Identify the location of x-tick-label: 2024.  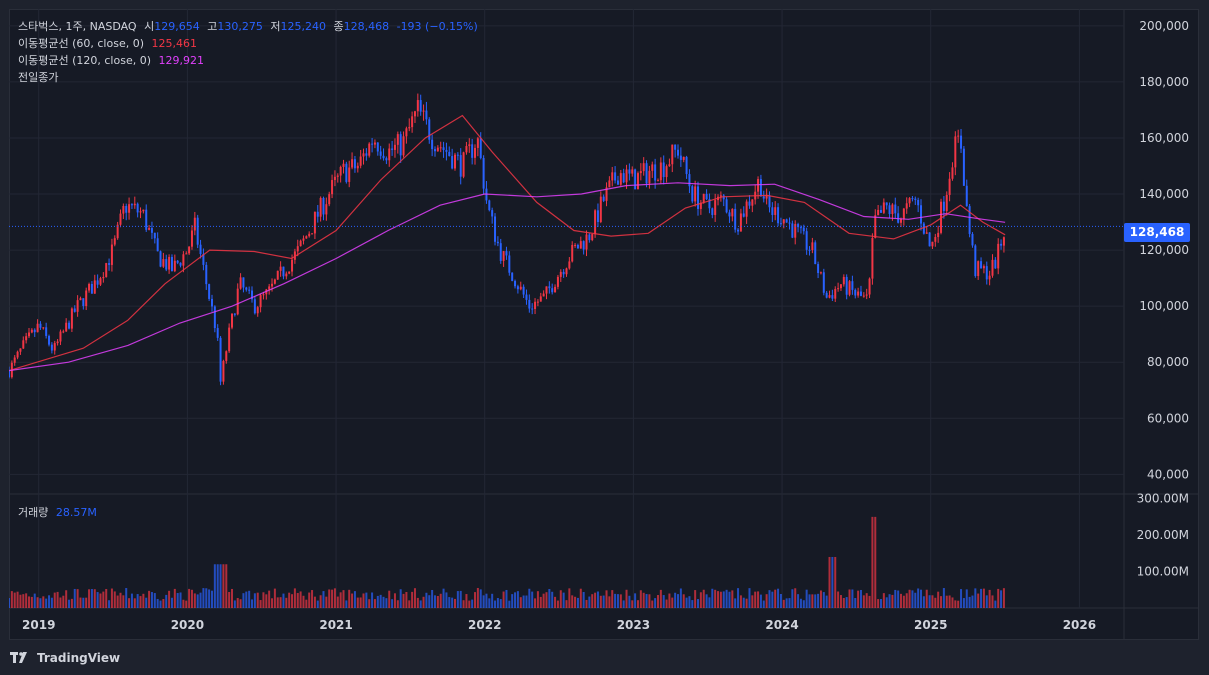
(781, 625).